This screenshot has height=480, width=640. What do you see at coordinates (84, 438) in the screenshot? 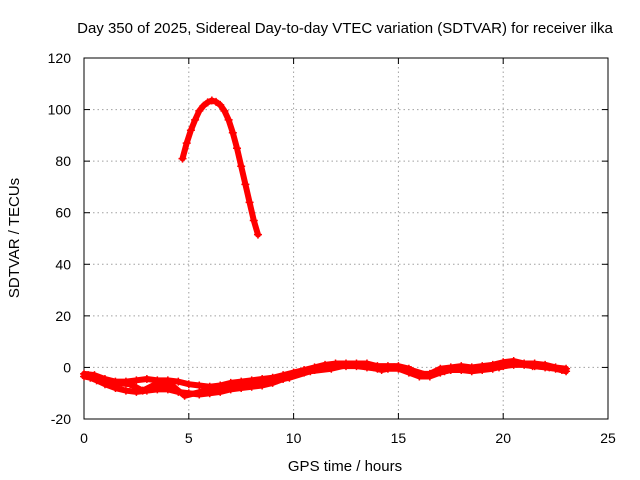
I see `x-tick-label: 0` at bounding box center [84, 438].